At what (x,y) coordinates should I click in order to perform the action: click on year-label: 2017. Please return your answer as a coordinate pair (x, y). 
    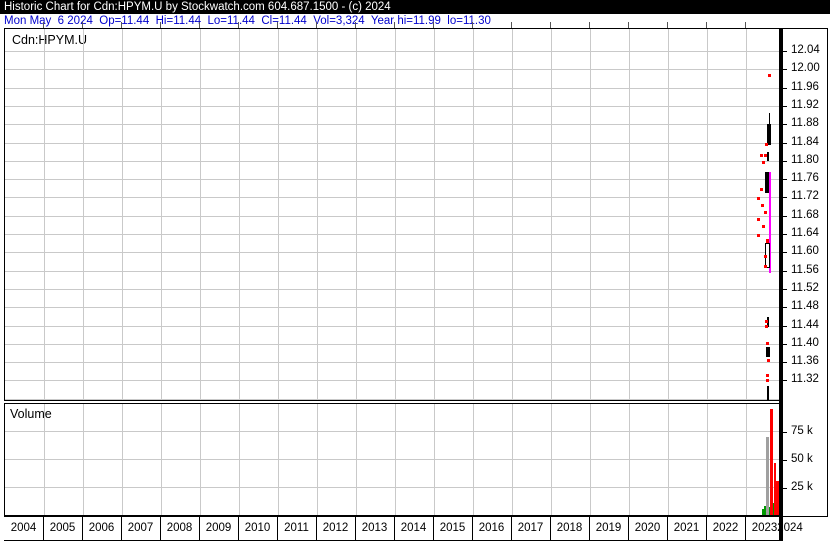
    Looking at the image, I should click on (530, 528).